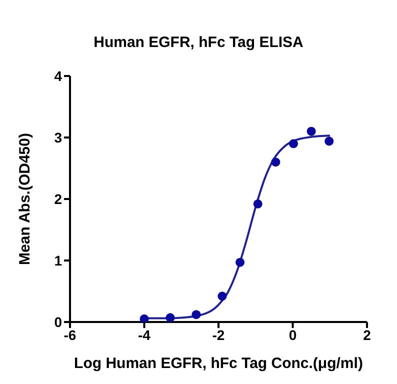 This screenshot has width=397, height=384. Describe the element at coordinates (367, 334) in the screenshot. I see `x-tick-label: 2` at that location.